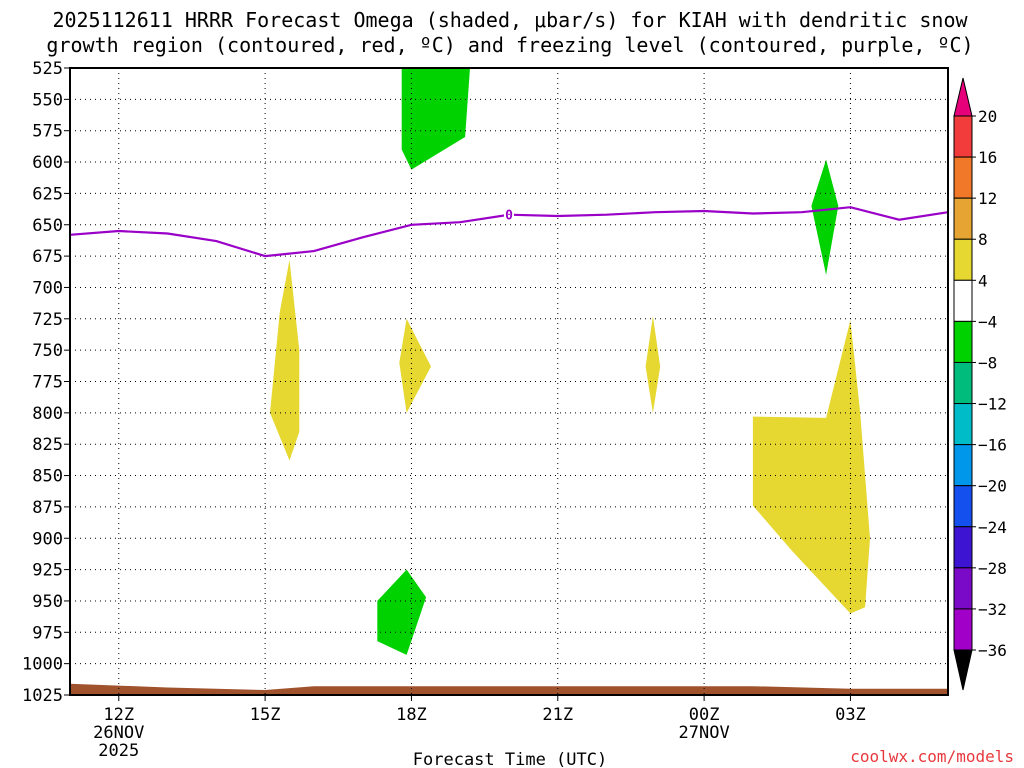 The width and height of the screenshot is (1024, 768). Describe the element at coordinates (992, 568) in the screenshot. I see `colorbar-label-11: −28` at that location.